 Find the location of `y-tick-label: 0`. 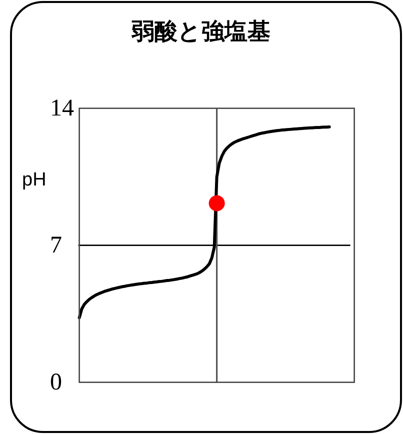

y-tick-label: 0 is located at coordinates (56, 382).